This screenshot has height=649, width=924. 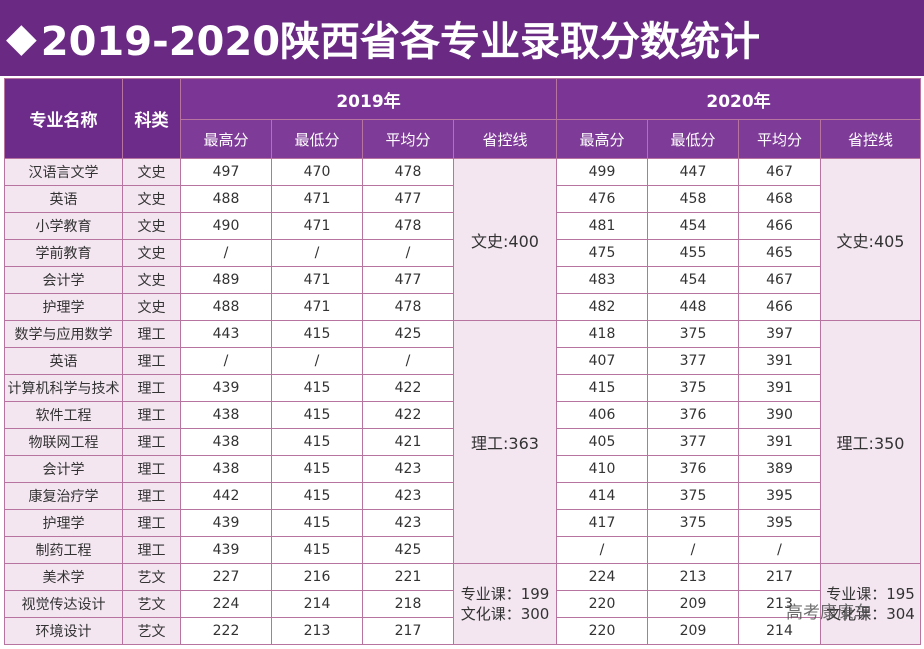 I want to click on table-row: 计算机科学与技术 理工 439 415 422 415 375 391, so click(x=462, y=388).